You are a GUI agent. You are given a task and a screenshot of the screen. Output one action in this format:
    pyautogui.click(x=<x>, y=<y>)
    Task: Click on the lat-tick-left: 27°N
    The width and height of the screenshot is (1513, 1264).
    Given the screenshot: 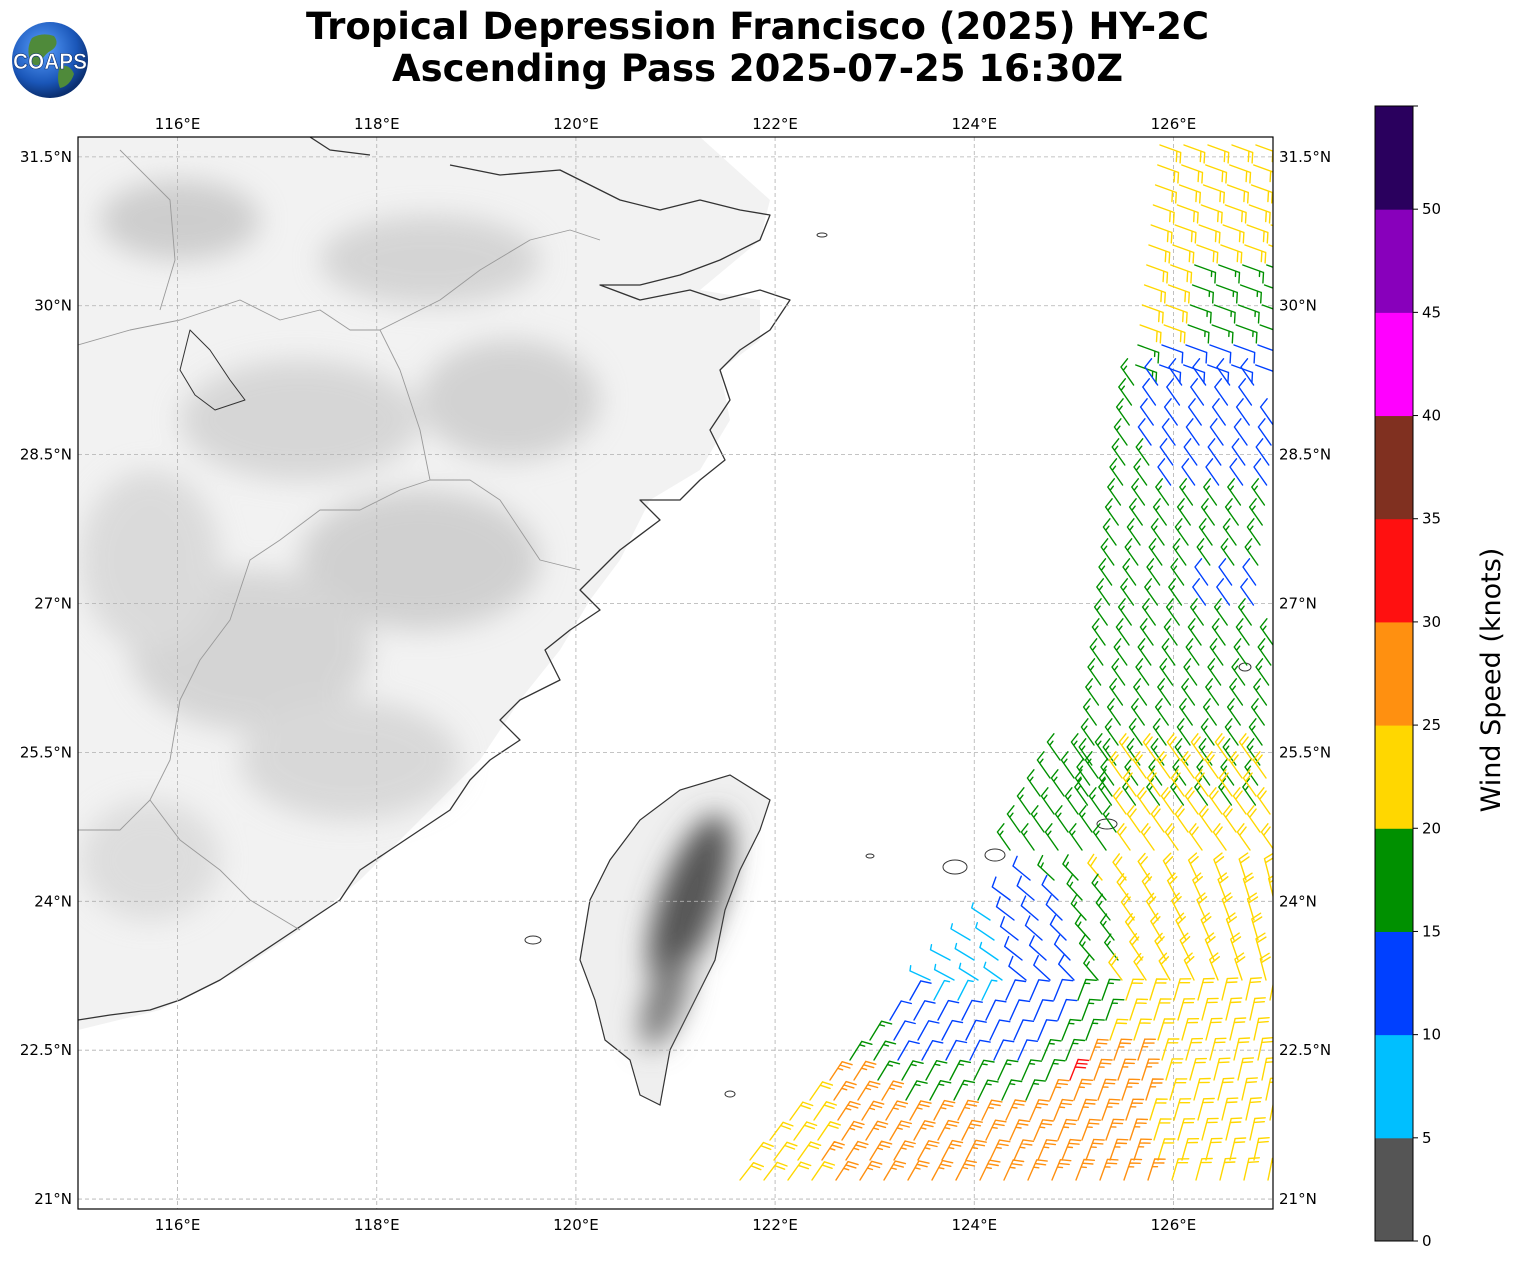 What is the action you would take?
    pyautogui.click(x=53, y=604)
    